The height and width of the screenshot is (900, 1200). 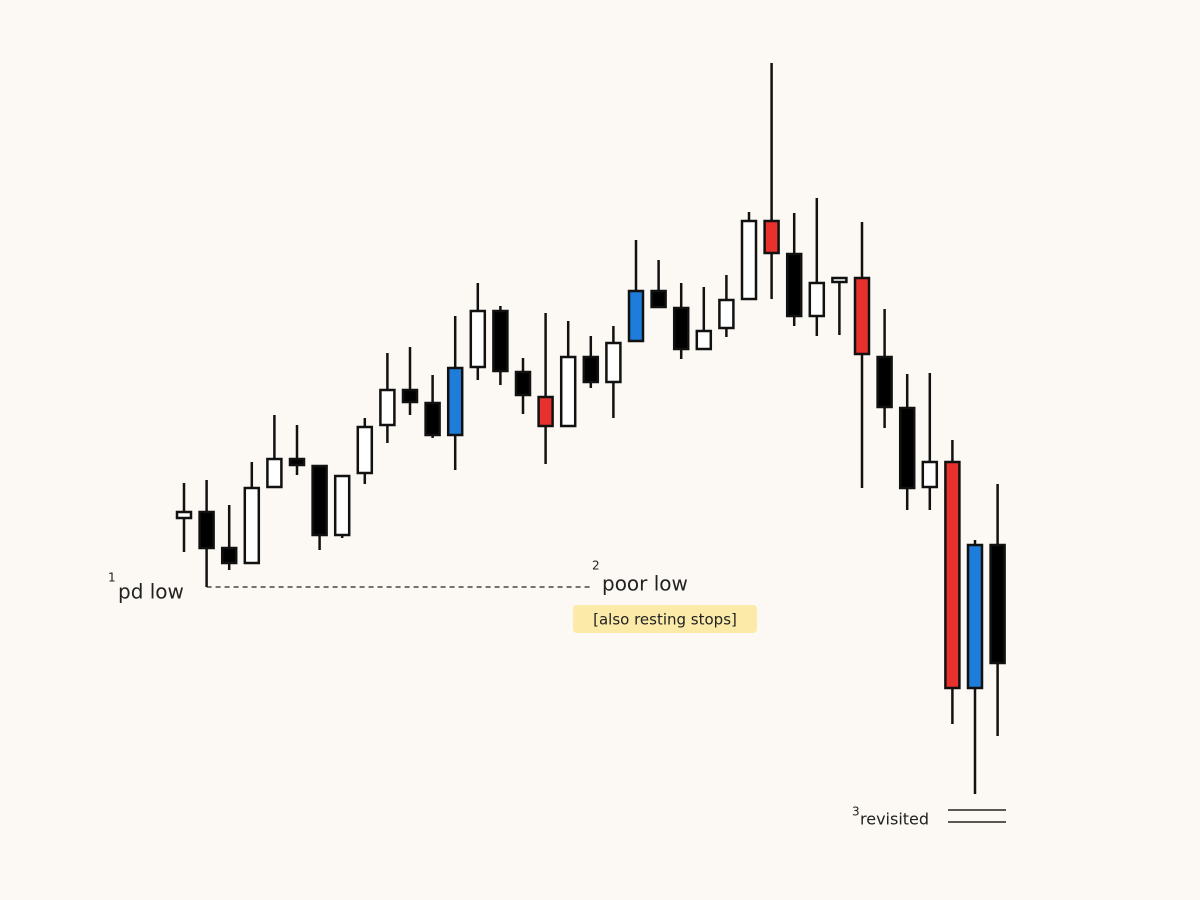 What do you see at coordinates (151, 592) in the screenshot?
I see `annotation-label: pd low` at bounding box center [151, 592].